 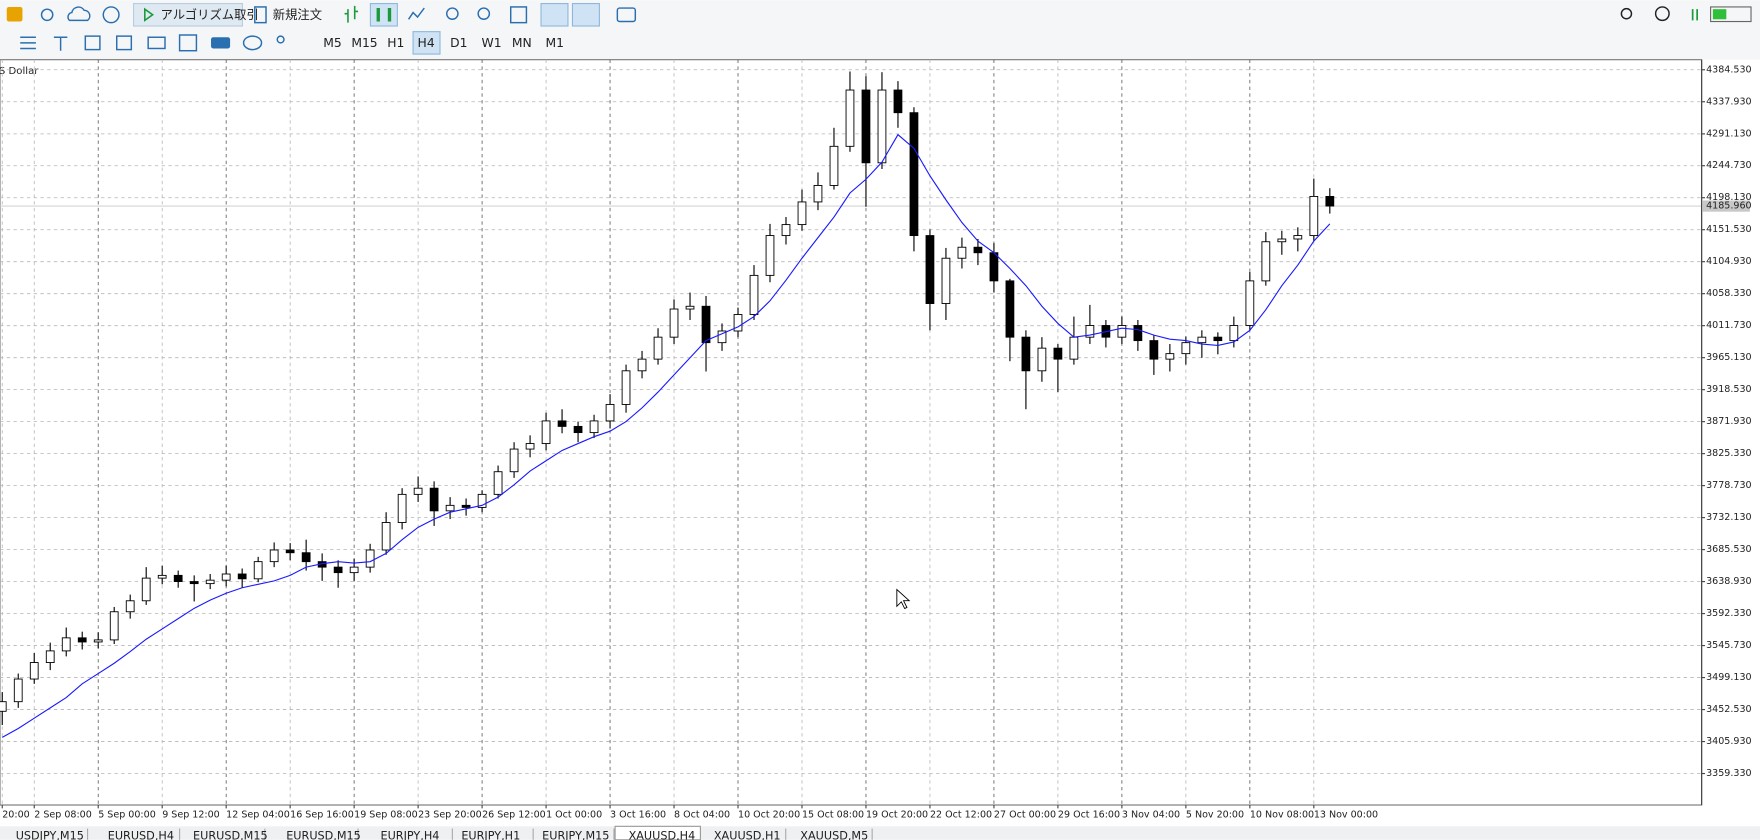 I want to click on timeframe-button: H4, so click(x=426, y=43).